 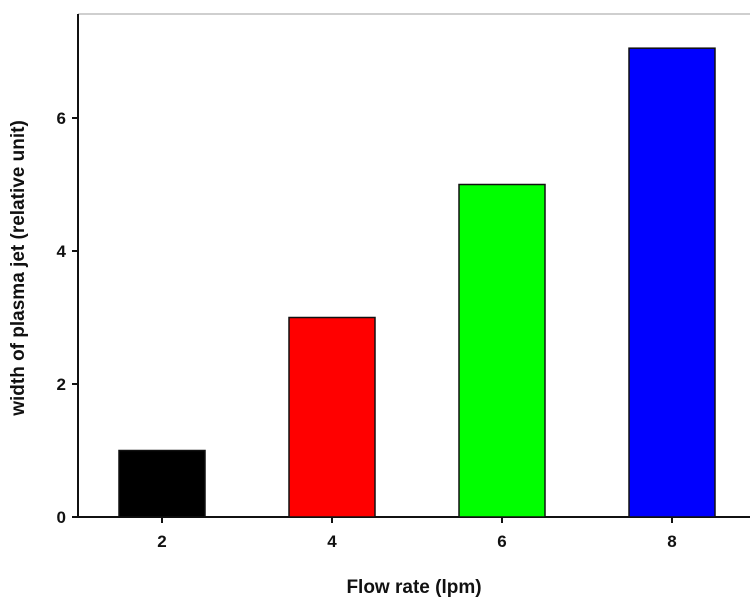 What do you see at coordinates (161, 541) in the screenshot?
I see `x-tick-label-2: 2` at bounding box center [161, 541].